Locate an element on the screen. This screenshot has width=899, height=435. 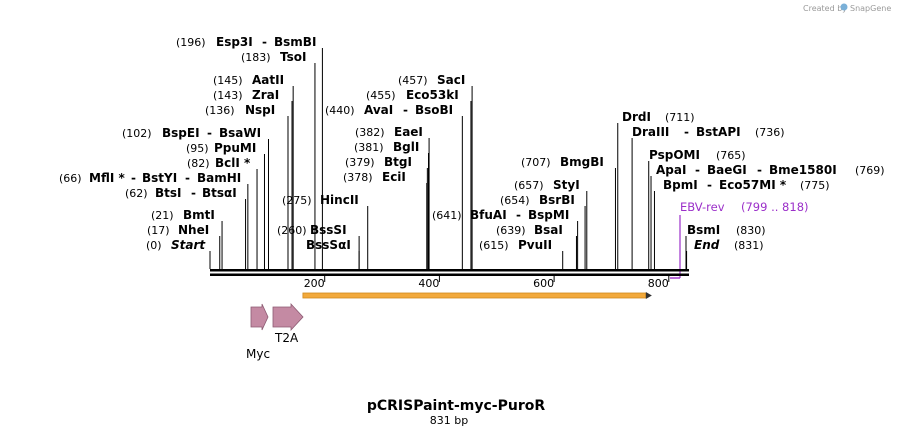
site-label-btsi: (62) BtsI - BtsαI is located at coordinates (181, 193).